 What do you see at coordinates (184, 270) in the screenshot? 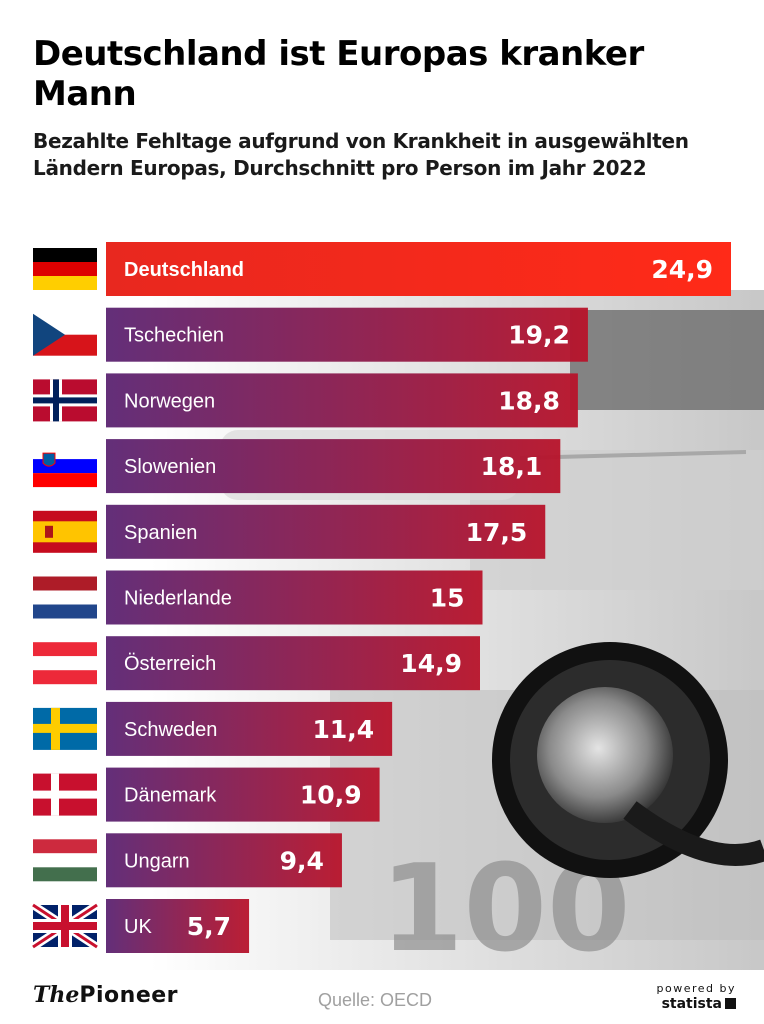
I see `bar-label-deutschland: Deutschland` at bounding box center [184, 270].